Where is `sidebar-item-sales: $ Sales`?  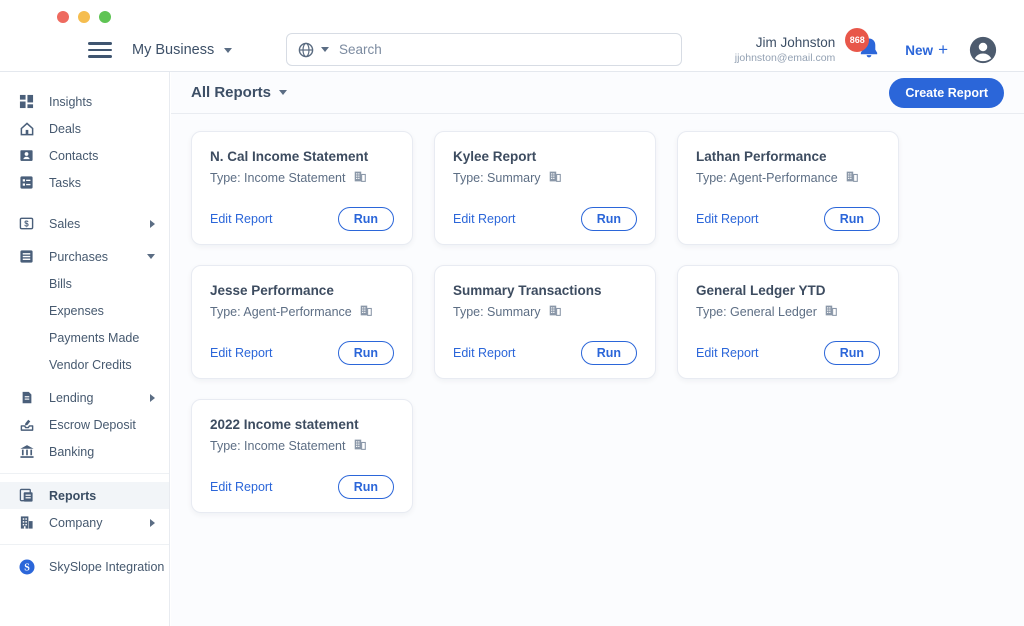 sidebar-item-sales: $ Sales is located at coordinates (84, 223).